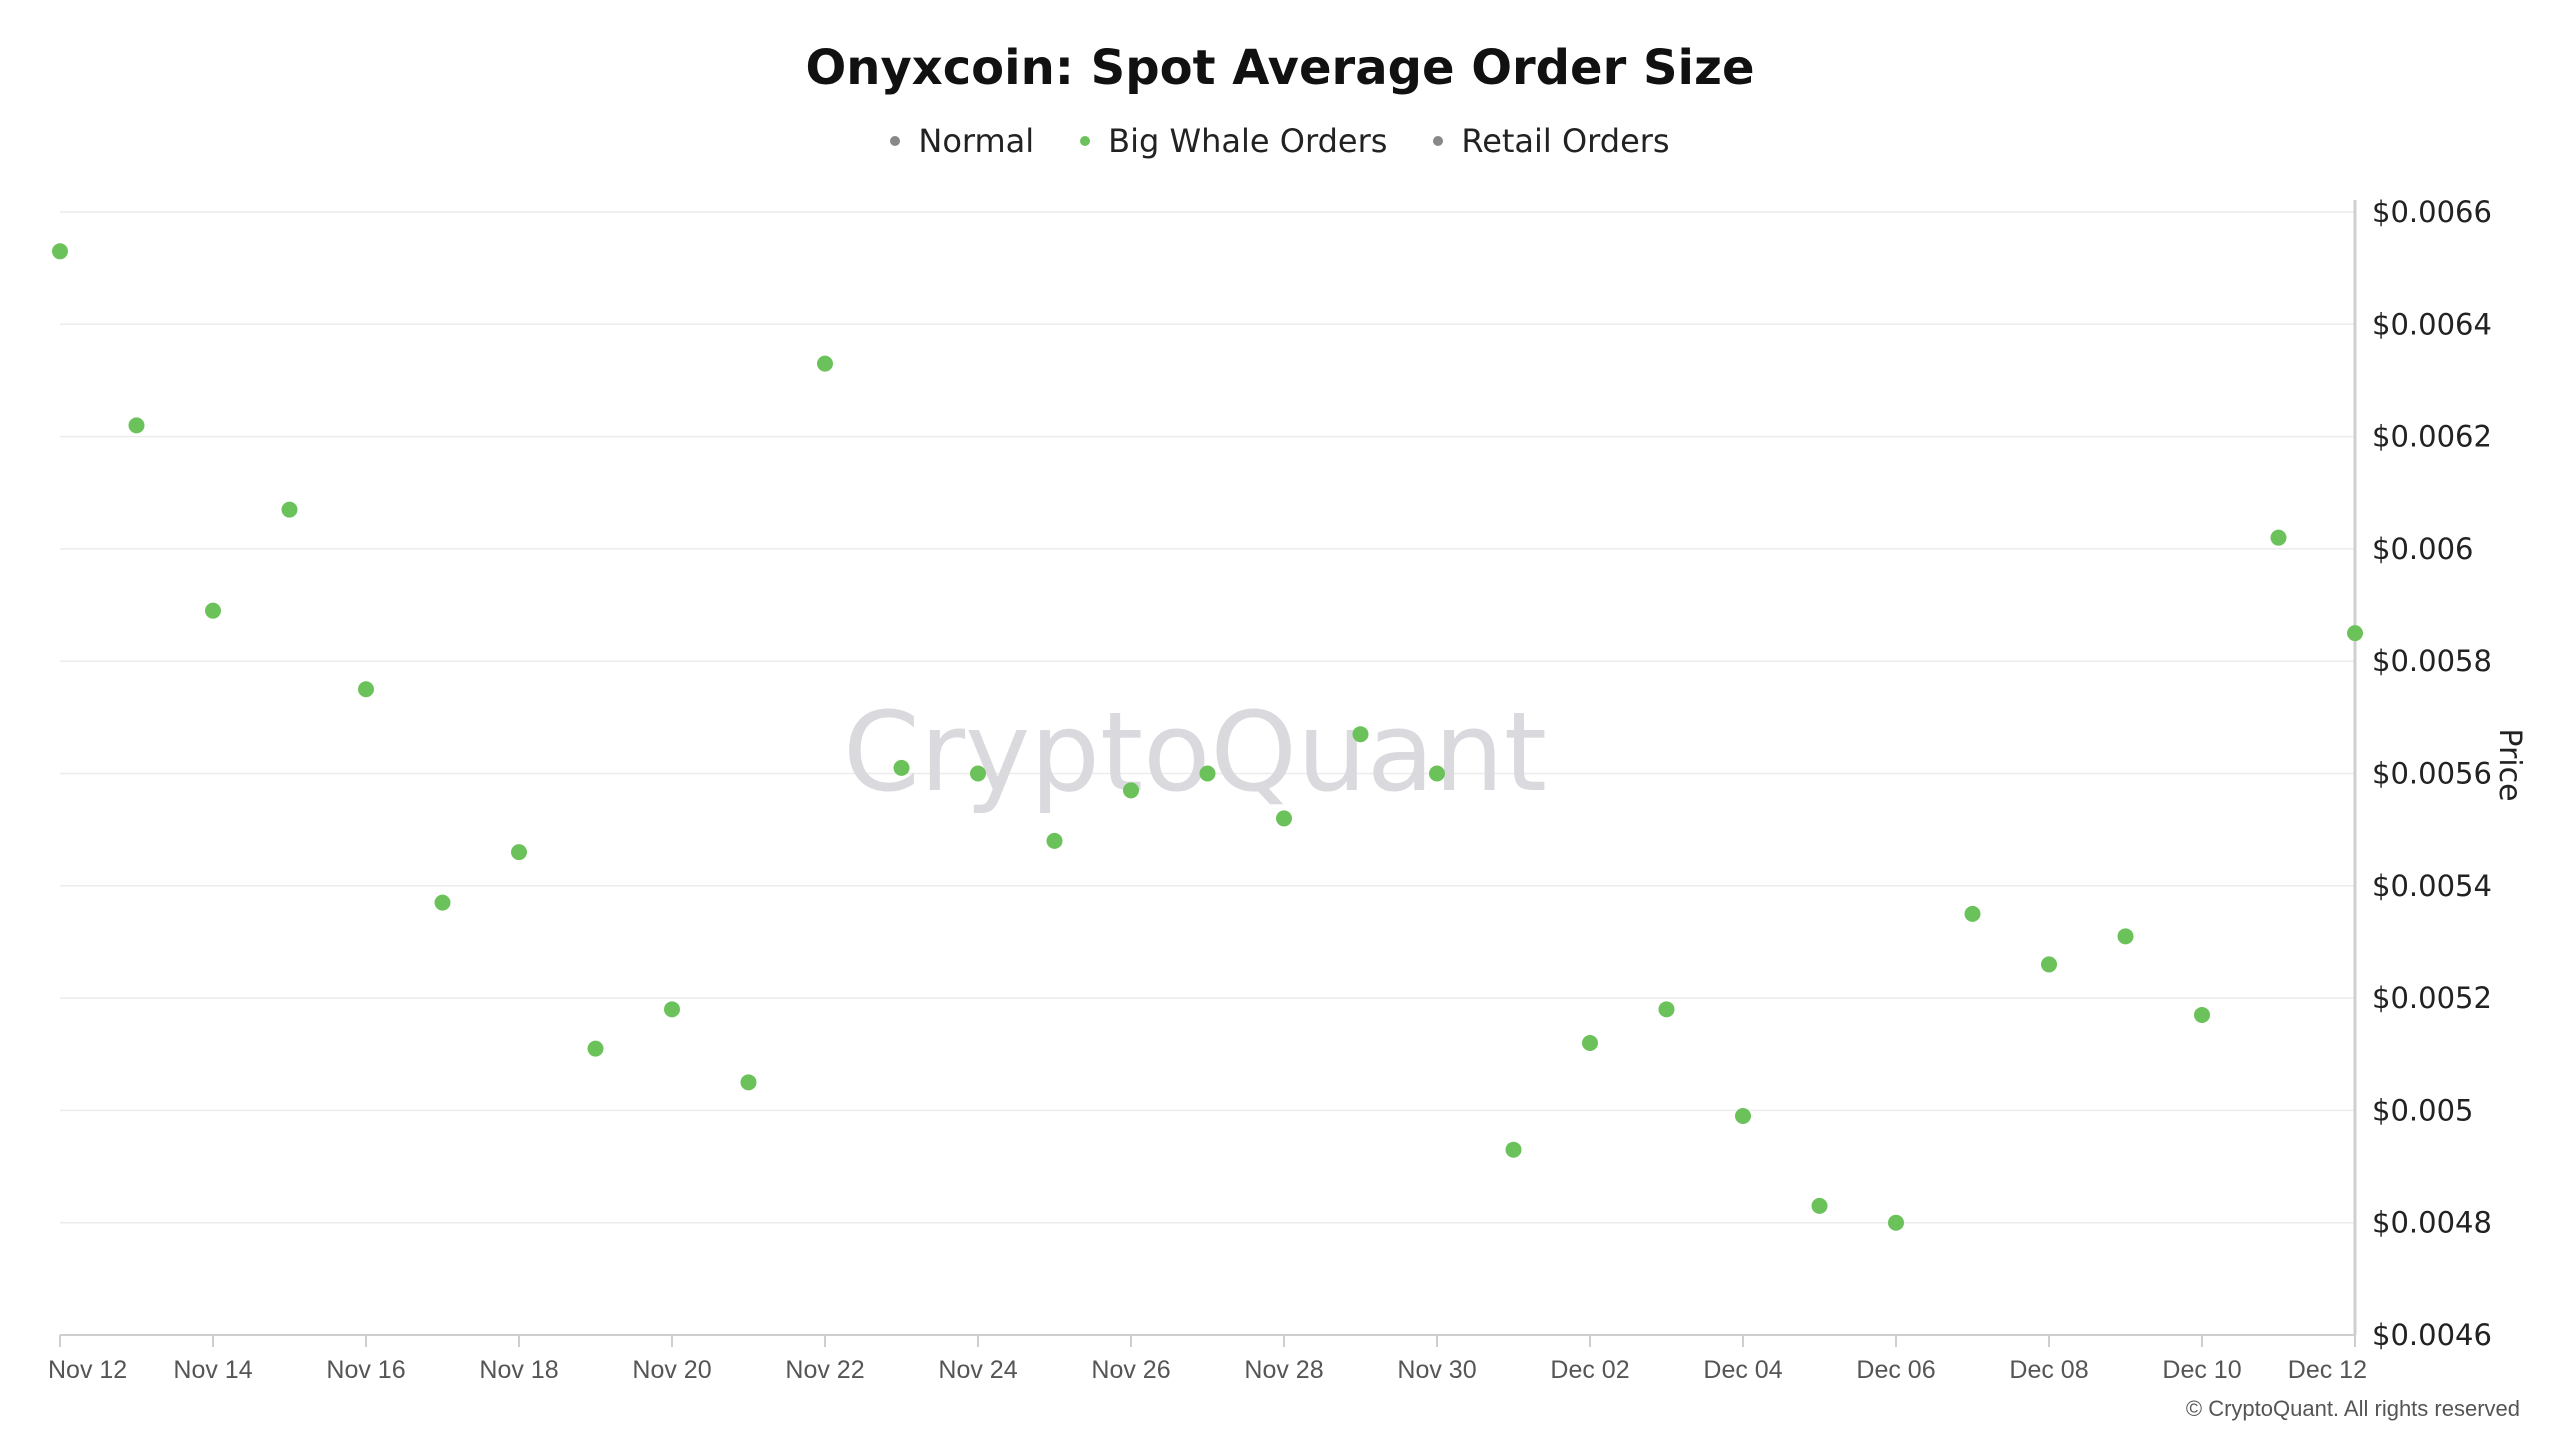 The image size is (2560, 1440). What do you see at coordinates (2432, 886) in the screenshot?
I see `y-tick-label: $0.0054` at bounding box center [2432, 886].